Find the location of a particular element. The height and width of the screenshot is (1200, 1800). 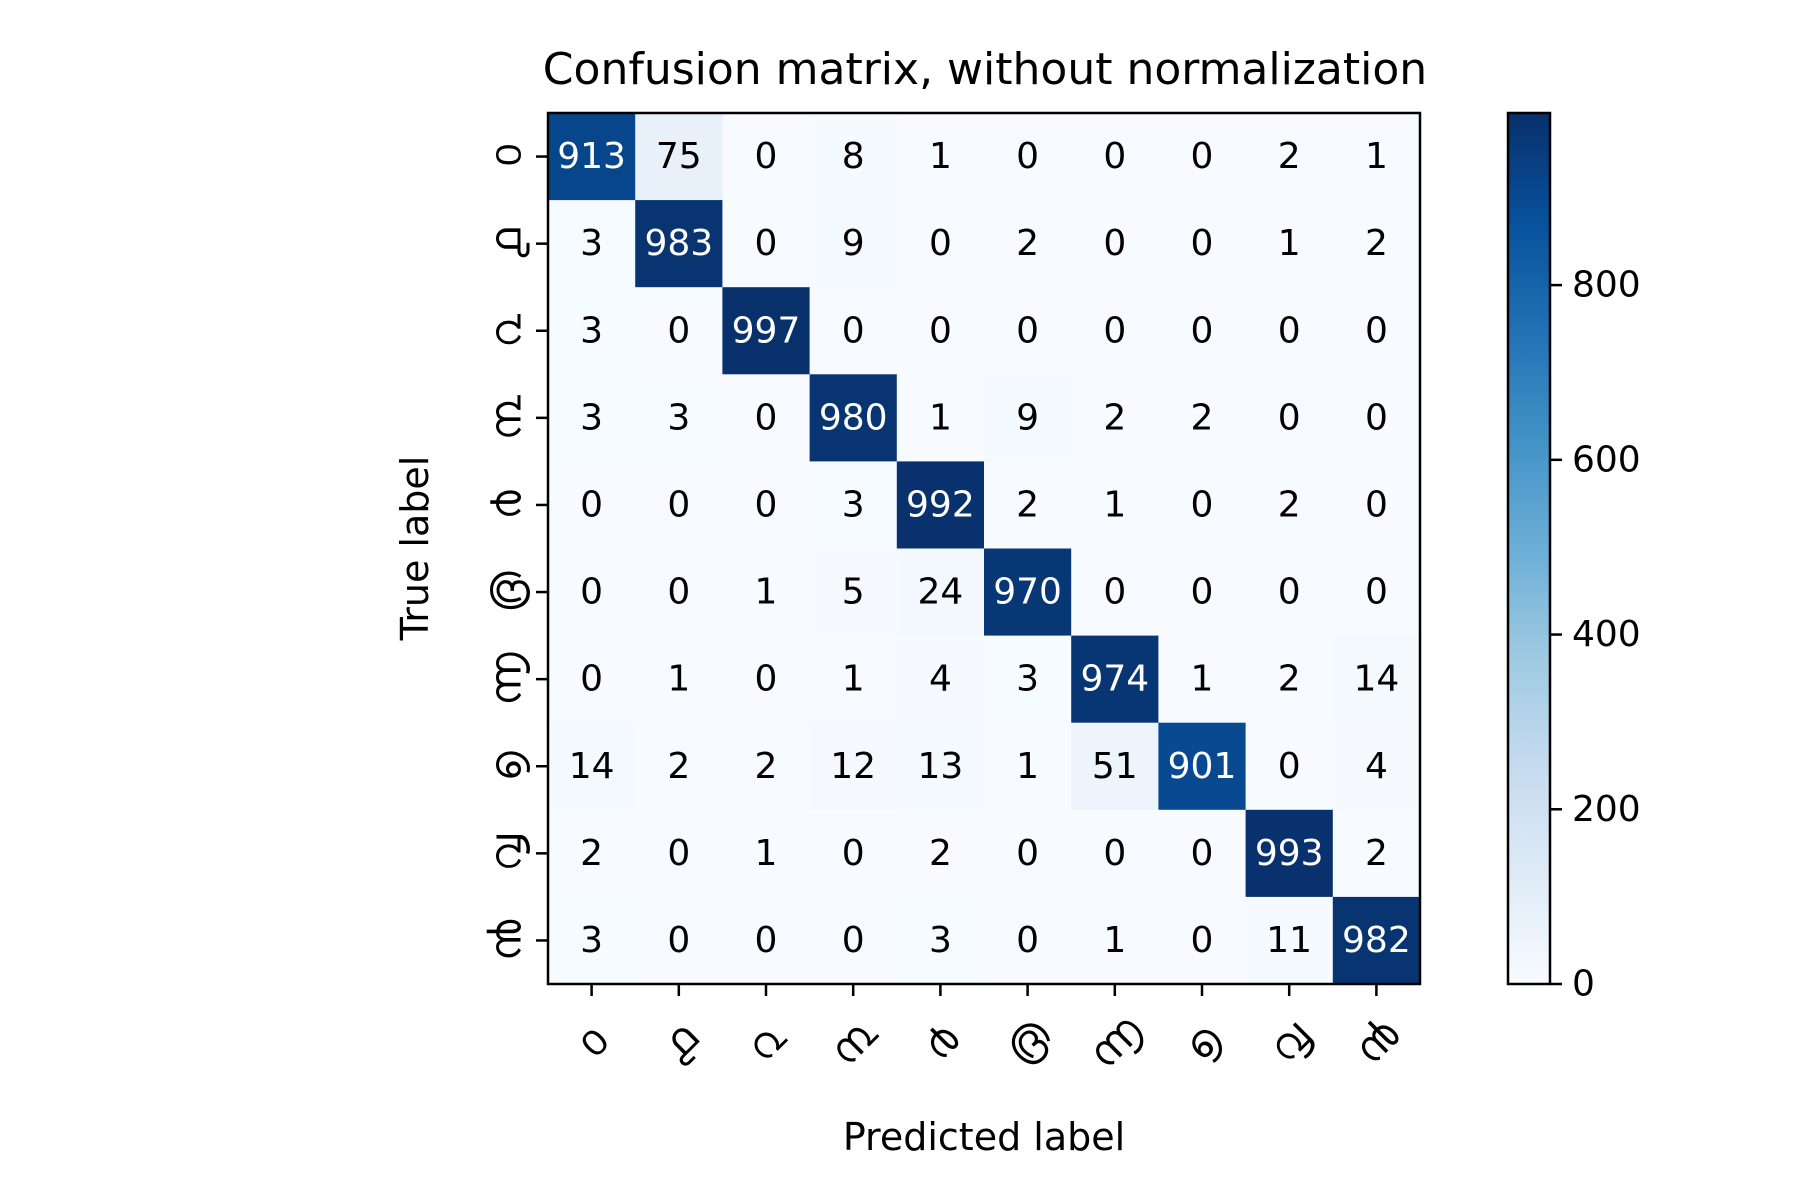

x-tick-label: ൫ is located at coordinates (1028, 1042).